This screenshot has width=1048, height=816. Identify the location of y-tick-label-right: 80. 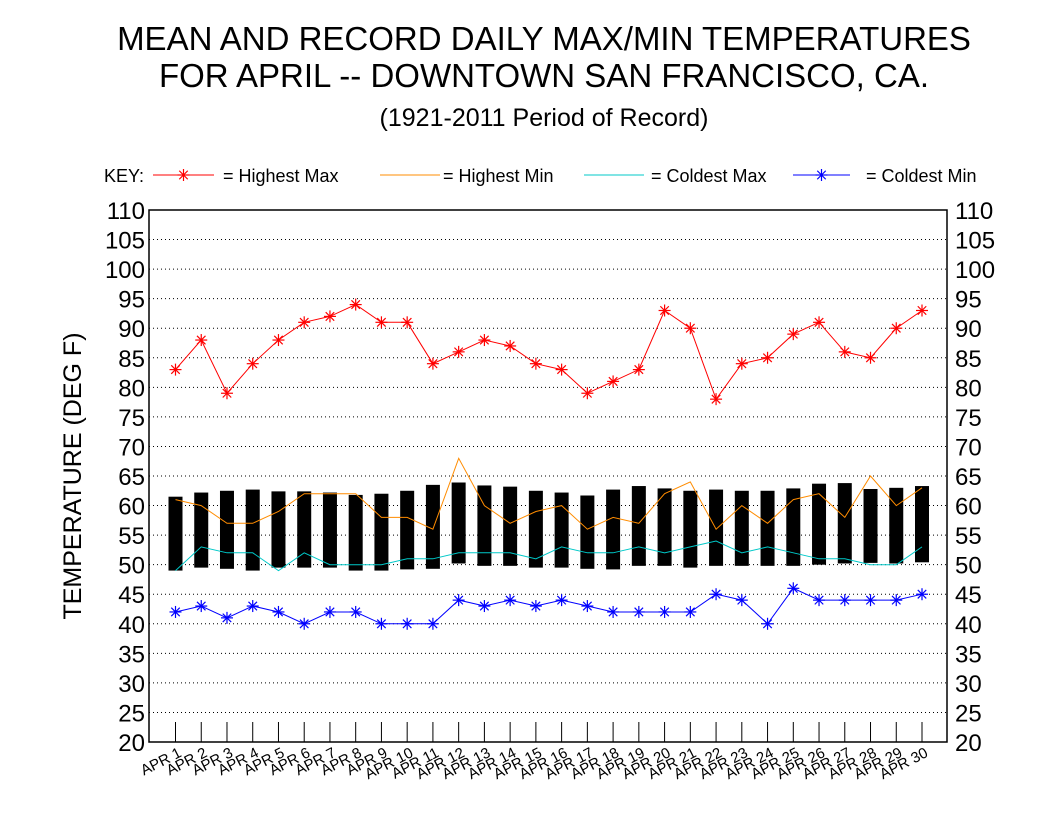
(968, 388).